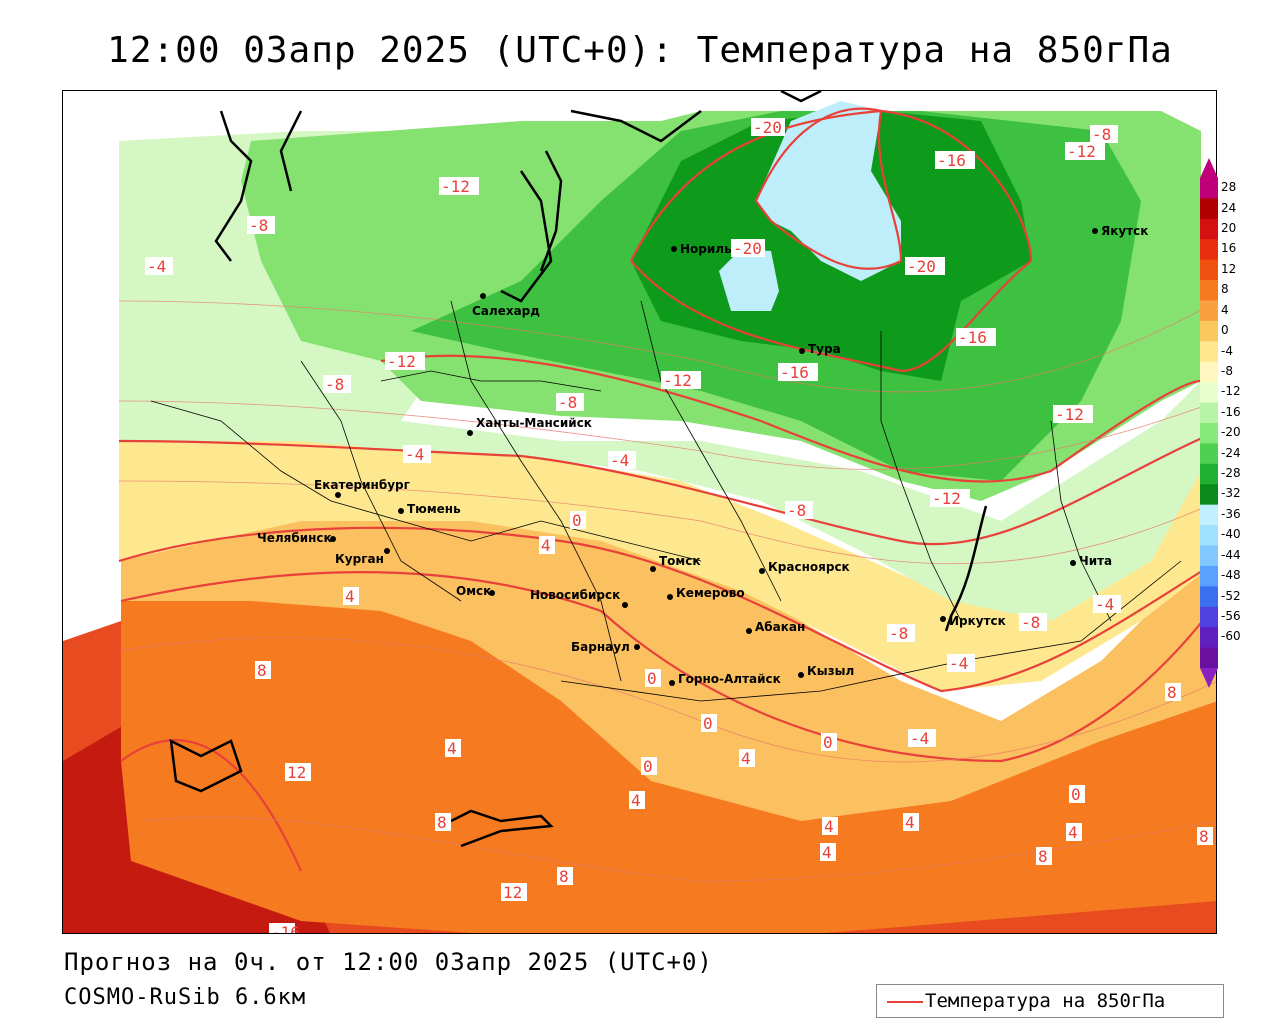  What do you see at coordinates (1231, 575) in the screenshot?
I see `colorbar-tick-label: -48` at bounding box center [1231, 575].